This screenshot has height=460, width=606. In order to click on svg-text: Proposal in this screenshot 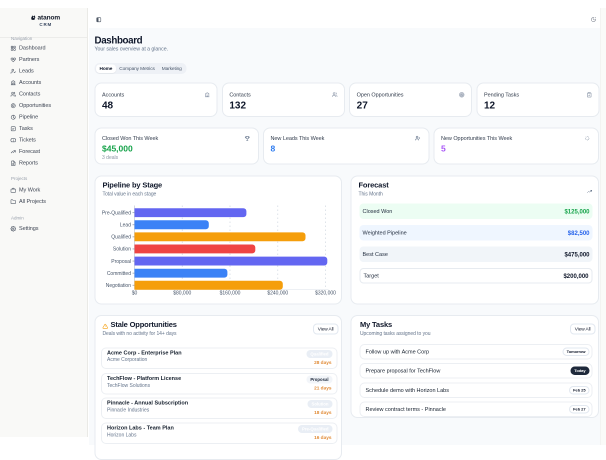, I will do `click(121, 262)`.